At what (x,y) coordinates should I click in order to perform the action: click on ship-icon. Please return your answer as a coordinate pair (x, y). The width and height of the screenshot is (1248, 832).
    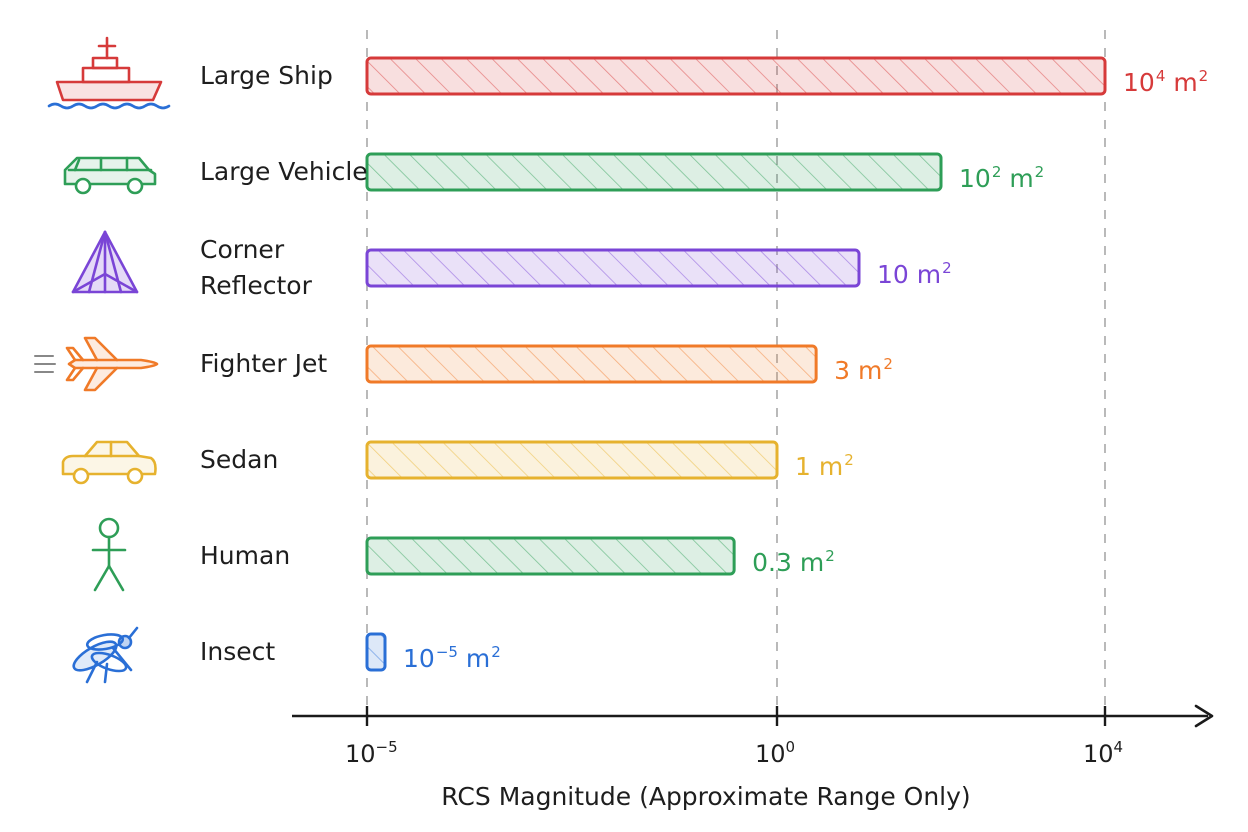
    Looking at the image, I should click on (109, 73).